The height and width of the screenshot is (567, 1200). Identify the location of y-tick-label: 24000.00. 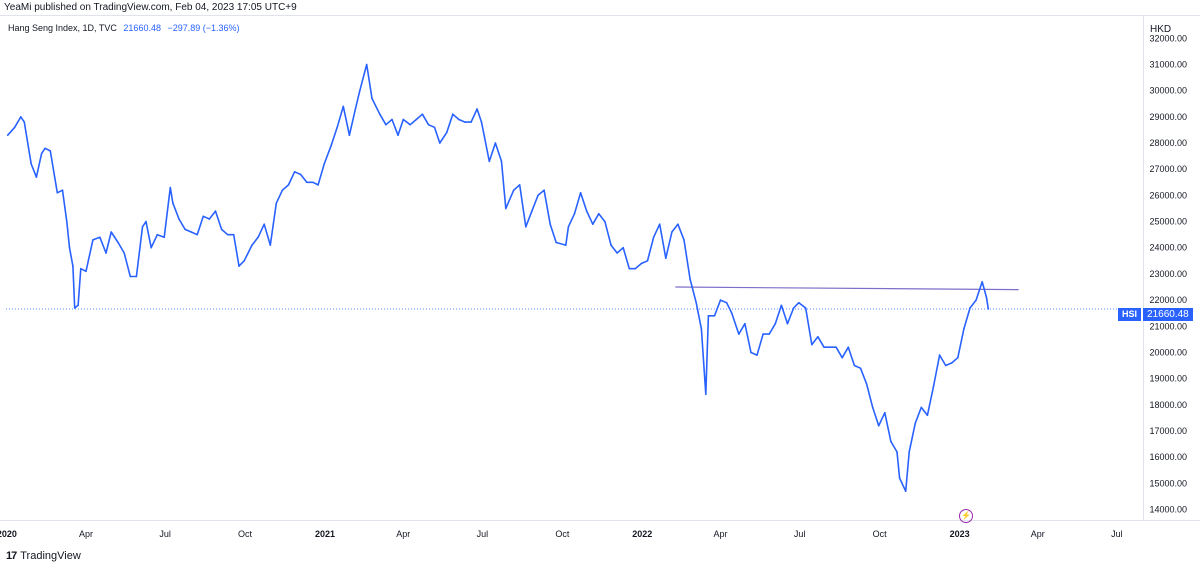
(1168, 248).